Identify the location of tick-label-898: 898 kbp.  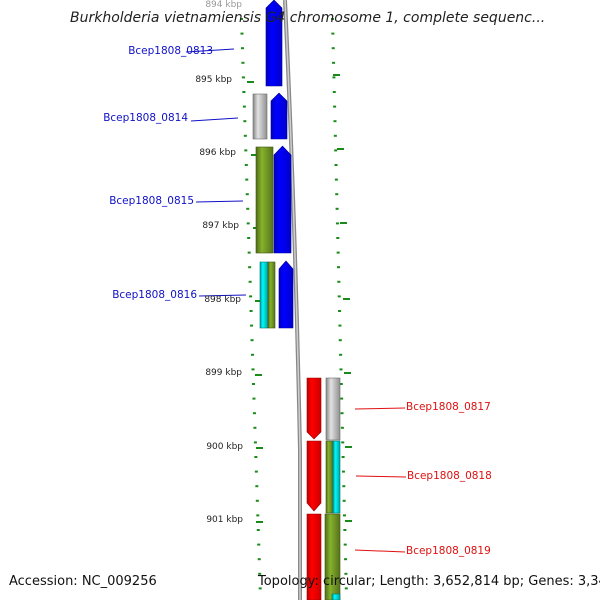
(222, 300).